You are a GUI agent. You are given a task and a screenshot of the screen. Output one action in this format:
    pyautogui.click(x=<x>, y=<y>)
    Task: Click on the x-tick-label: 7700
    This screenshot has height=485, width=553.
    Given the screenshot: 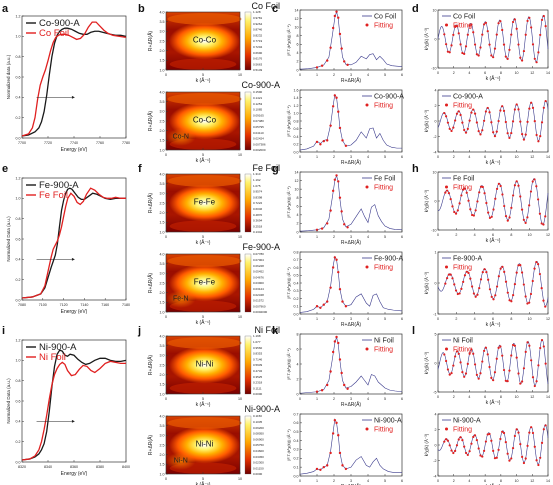 What is the action you would take?
    pyautogui.click(x=22, y=143)
    